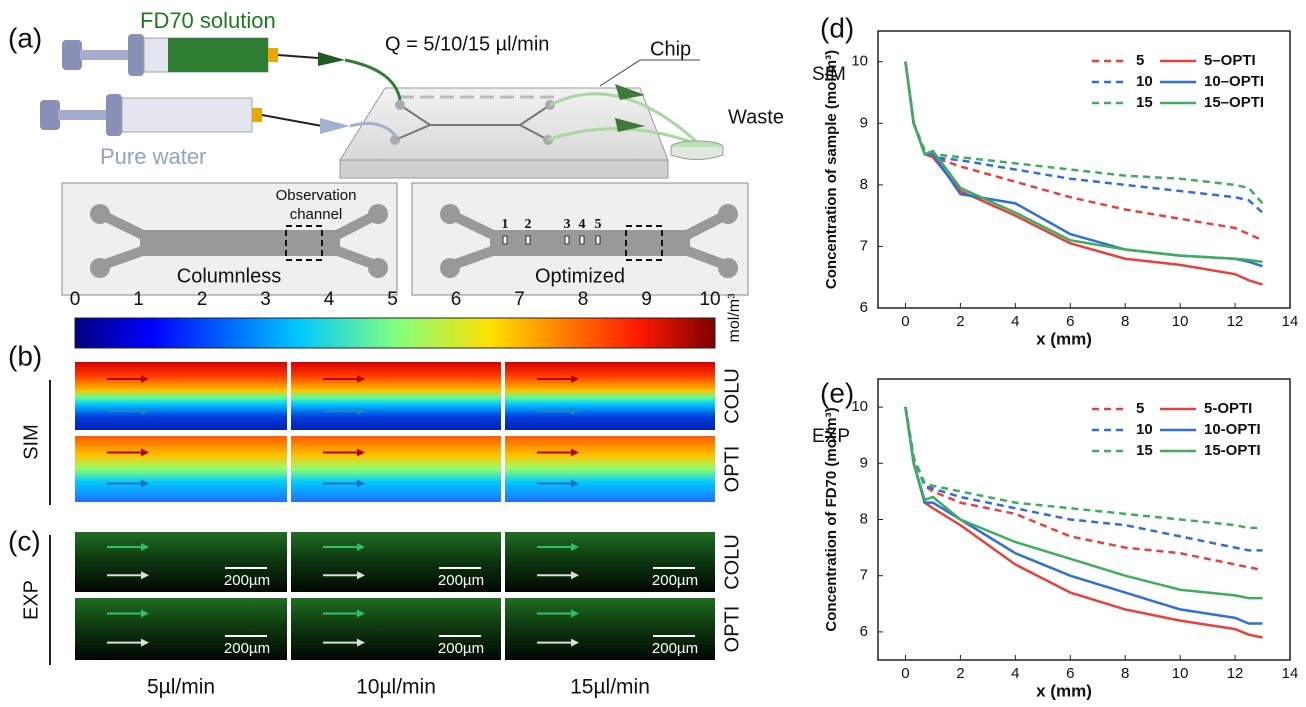 This screenshot has height=707, width=1306. What do you see at coordinates (31, 442) in the screenshot?
I see `row-label: SIM` at bounding box center [31, 442].